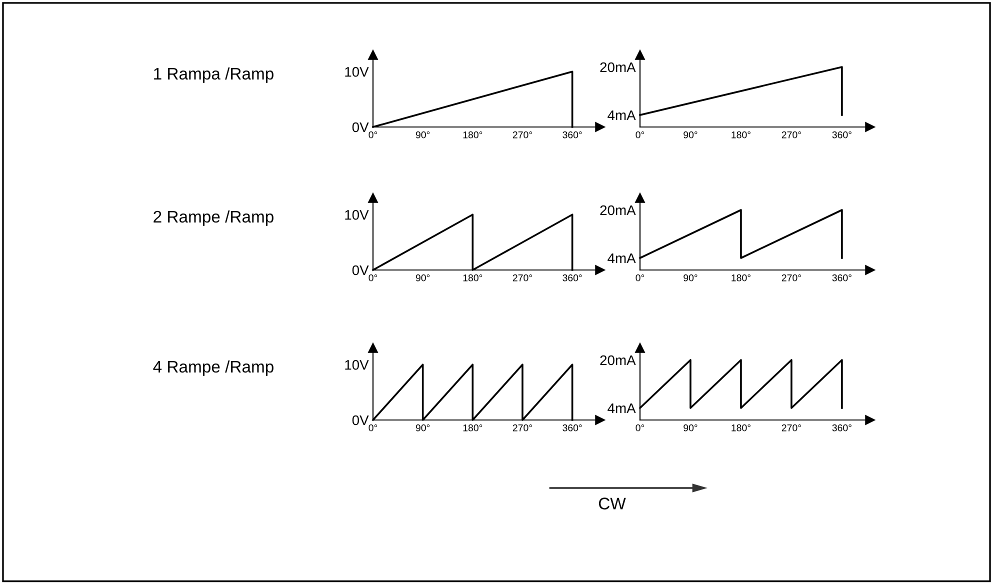  I want to click on text: 4 Rampe /Ramp, so click(213, 368).